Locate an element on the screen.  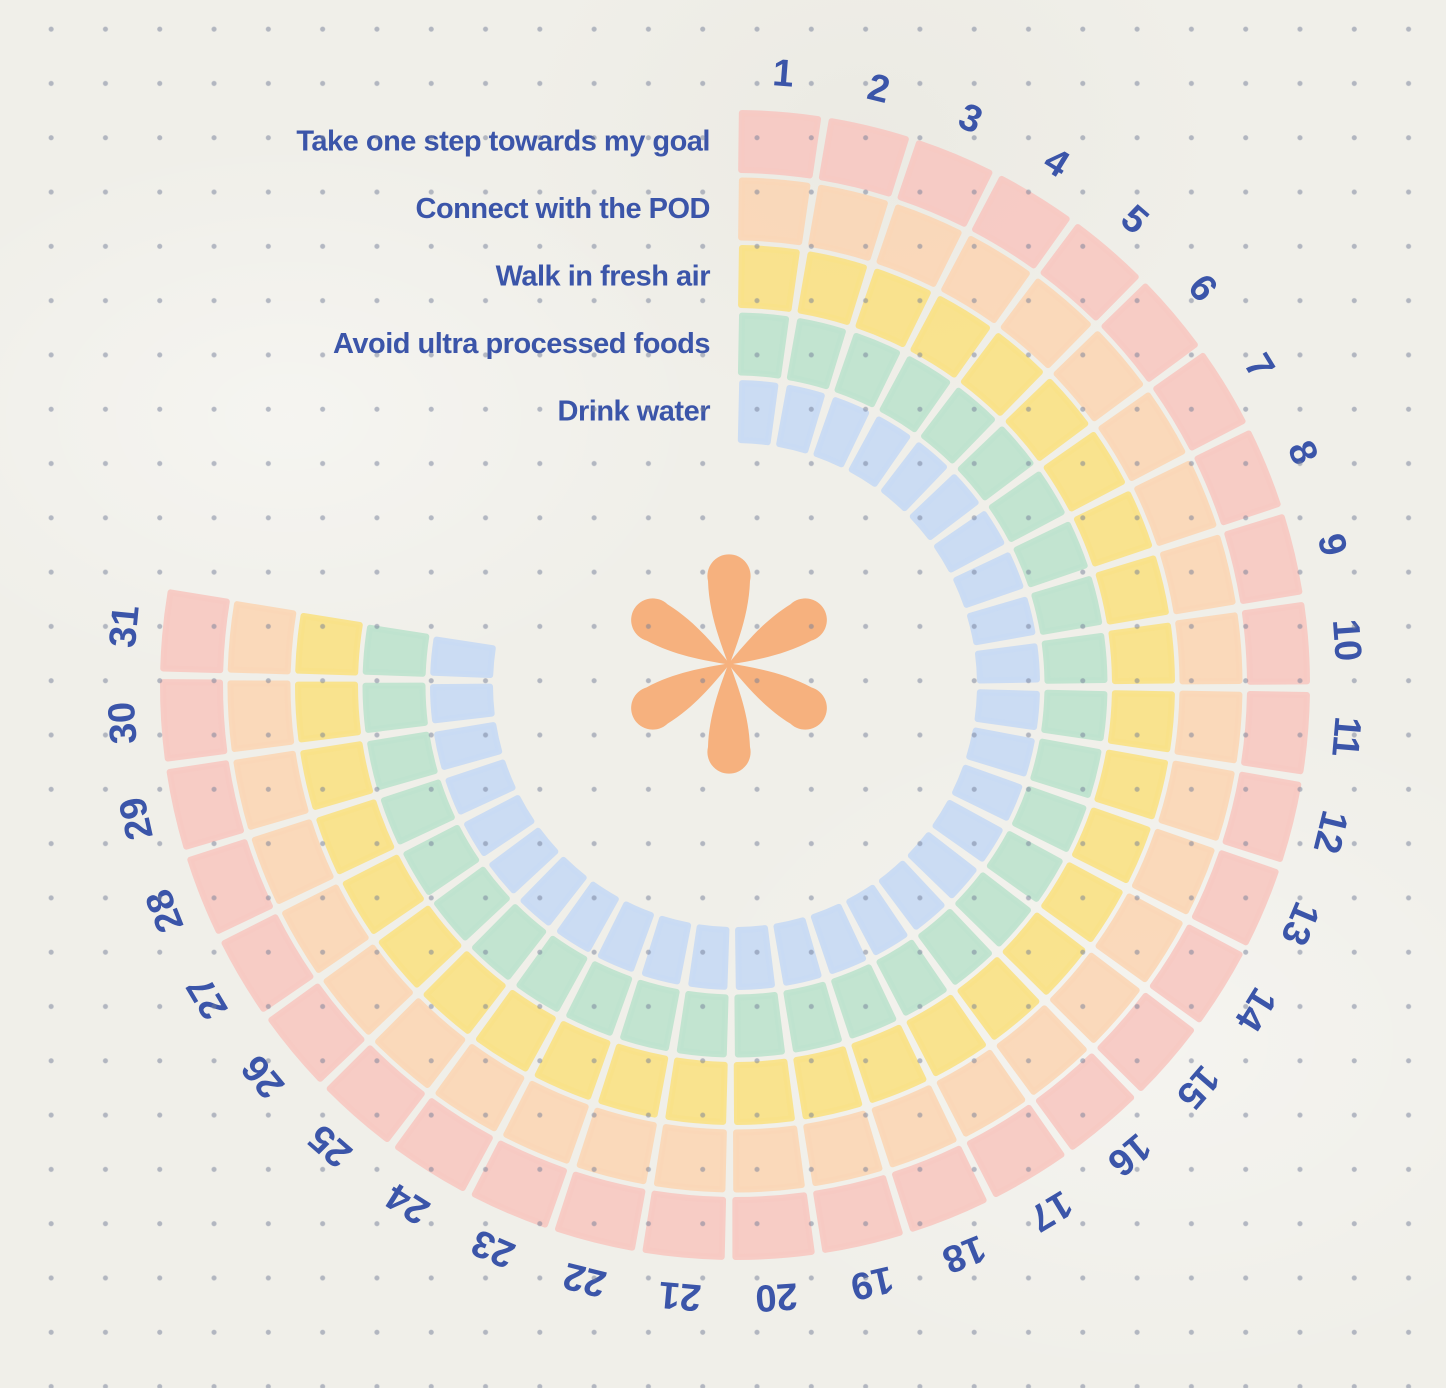
day-number-label: 8 is located at coordinates (1302, 452).